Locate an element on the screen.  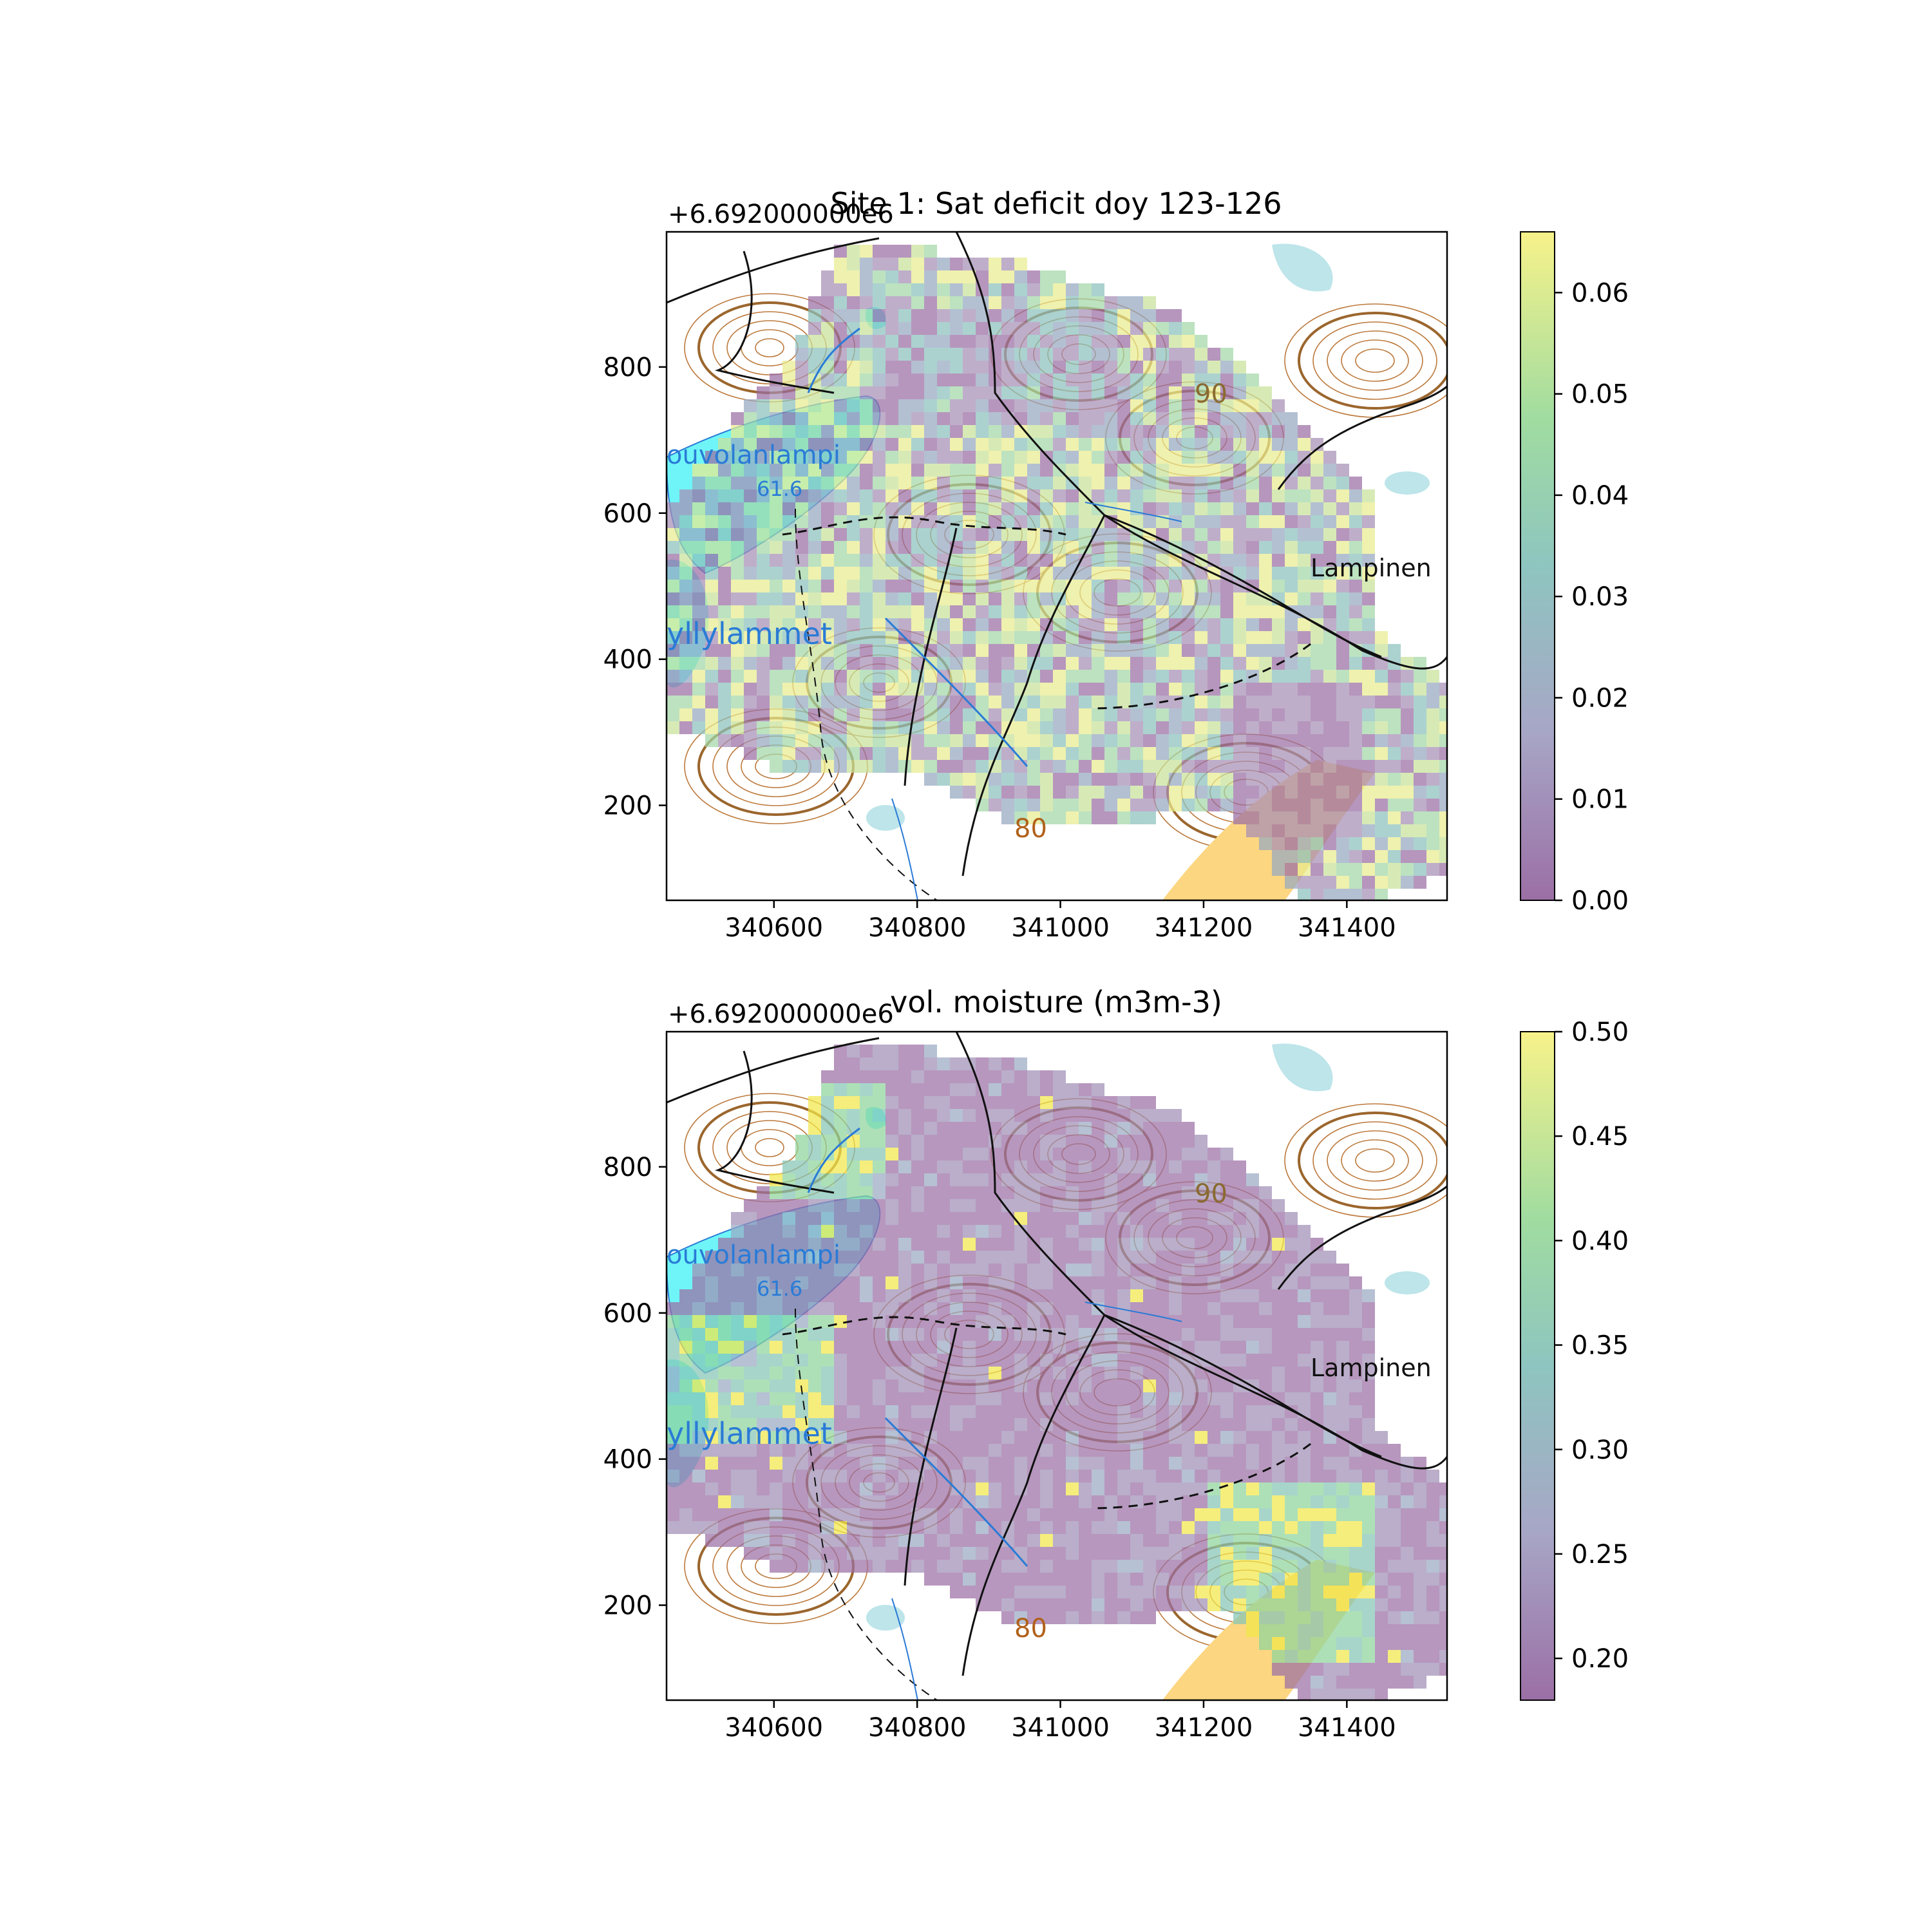
road-line is located at coordinates (1033, 1495).